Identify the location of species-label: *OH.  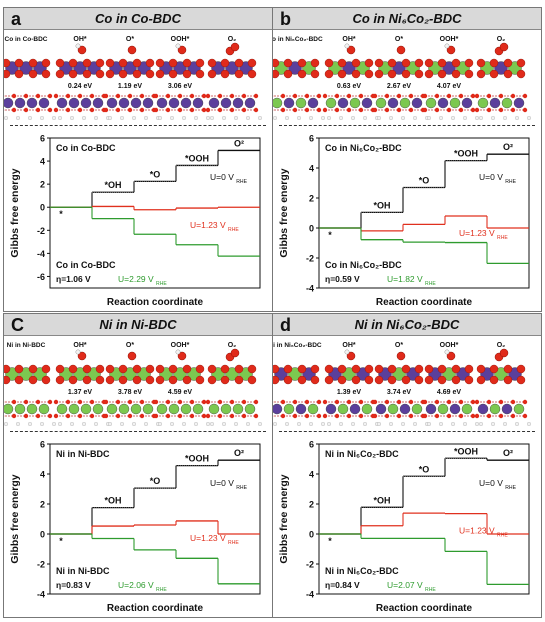
(112, 185).